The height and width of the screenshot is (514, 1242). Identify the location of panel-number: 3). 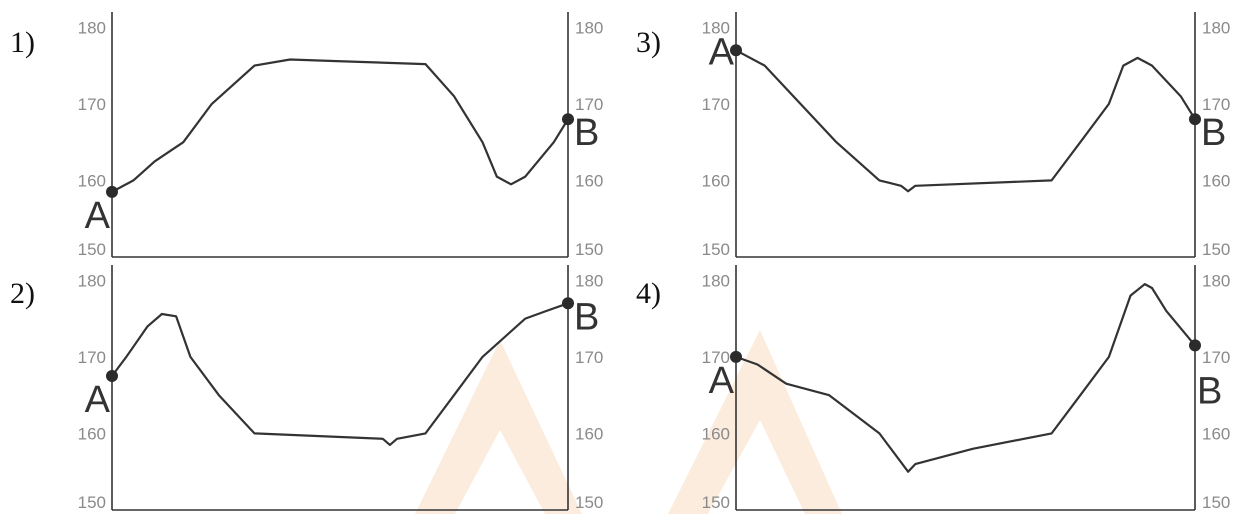
(648, 42).